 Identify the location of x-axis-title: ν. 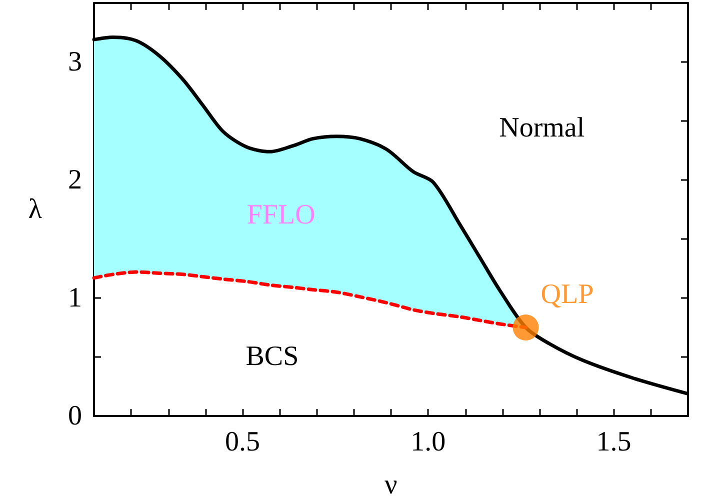
(391, 485).